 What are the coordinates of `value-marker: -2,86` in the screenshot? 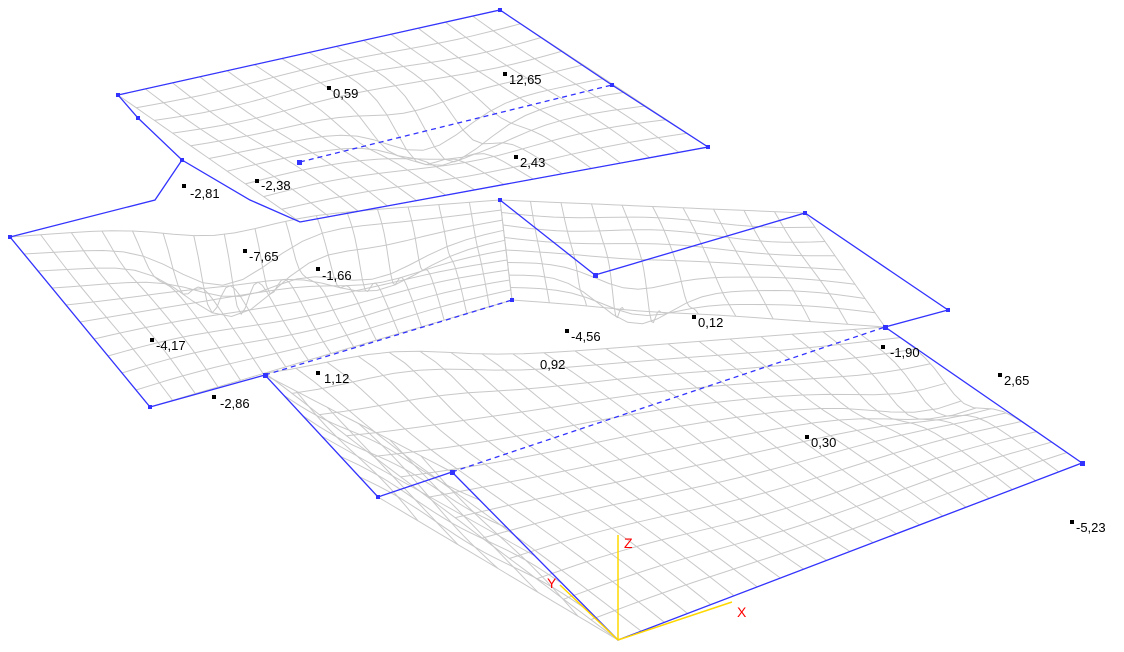 It's located at (231, 403).